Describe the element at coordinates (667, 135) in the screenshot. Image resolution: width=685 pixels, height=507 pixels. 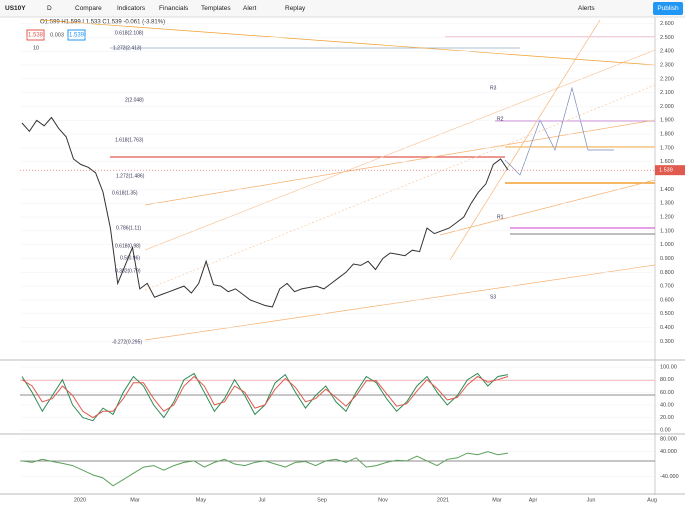
I see `y-tick-label: 1.800` at that location.